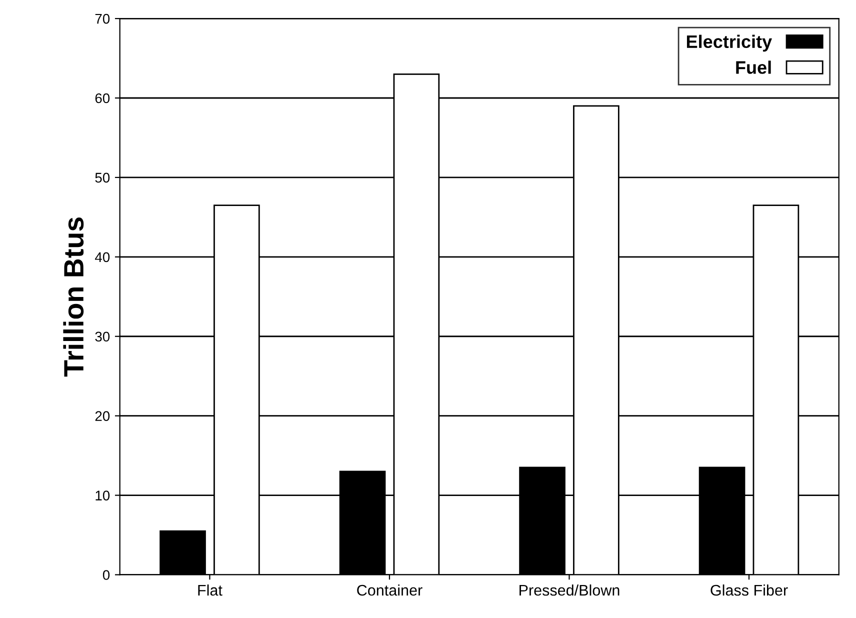  Describe the element at coordinates (389, 590) in the screenshot. I see `x-tick-label: Container` at that location.